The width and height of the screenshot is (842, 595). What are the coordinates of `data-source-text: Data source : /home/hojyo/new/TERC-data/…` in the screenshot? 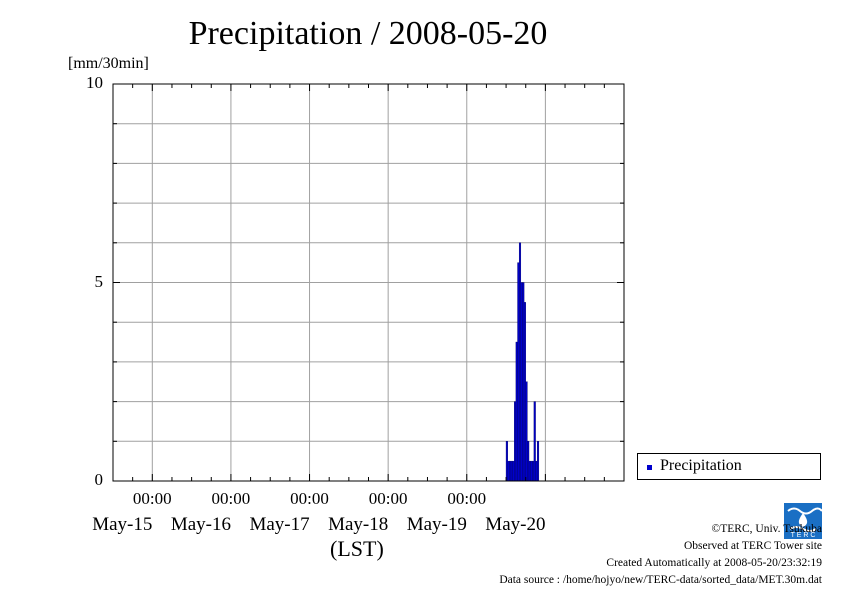 It's located at (660, 580).